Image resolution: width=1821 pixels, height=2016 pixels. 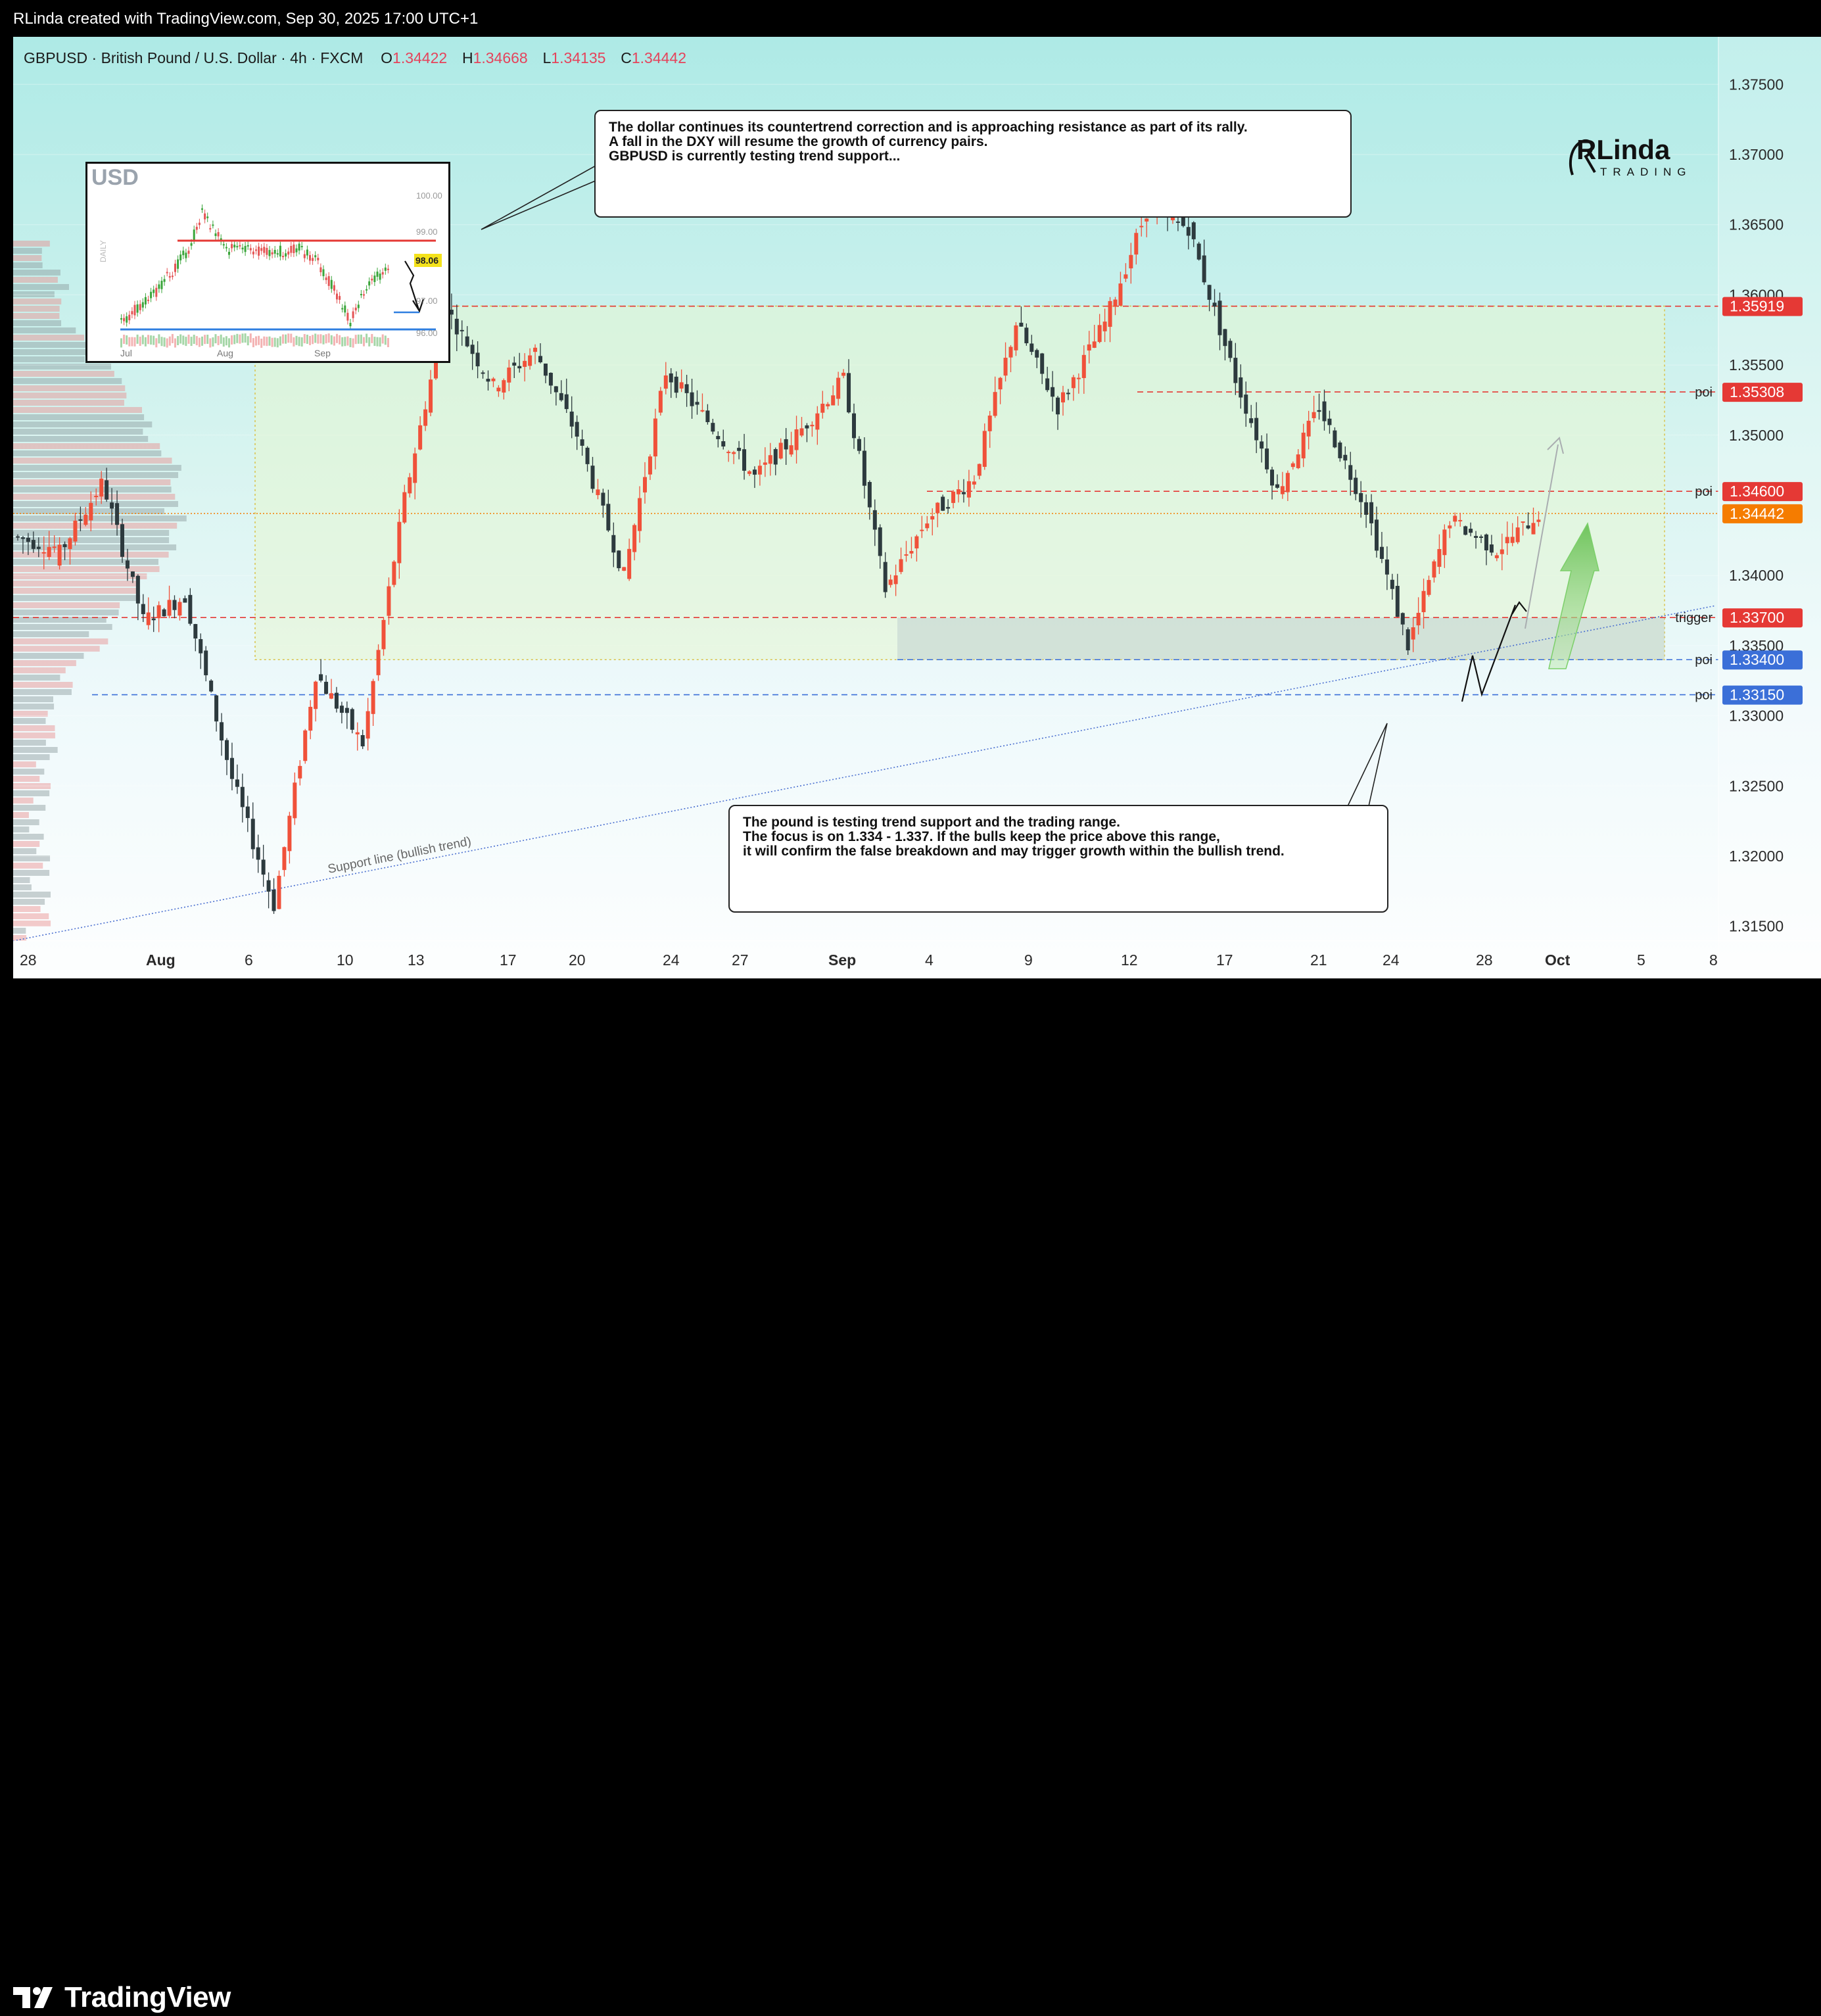 What do you see at coordinates (416, 960) in the screenshot?
I see `time-tick-label: 13` at bounding box center [416, 960].